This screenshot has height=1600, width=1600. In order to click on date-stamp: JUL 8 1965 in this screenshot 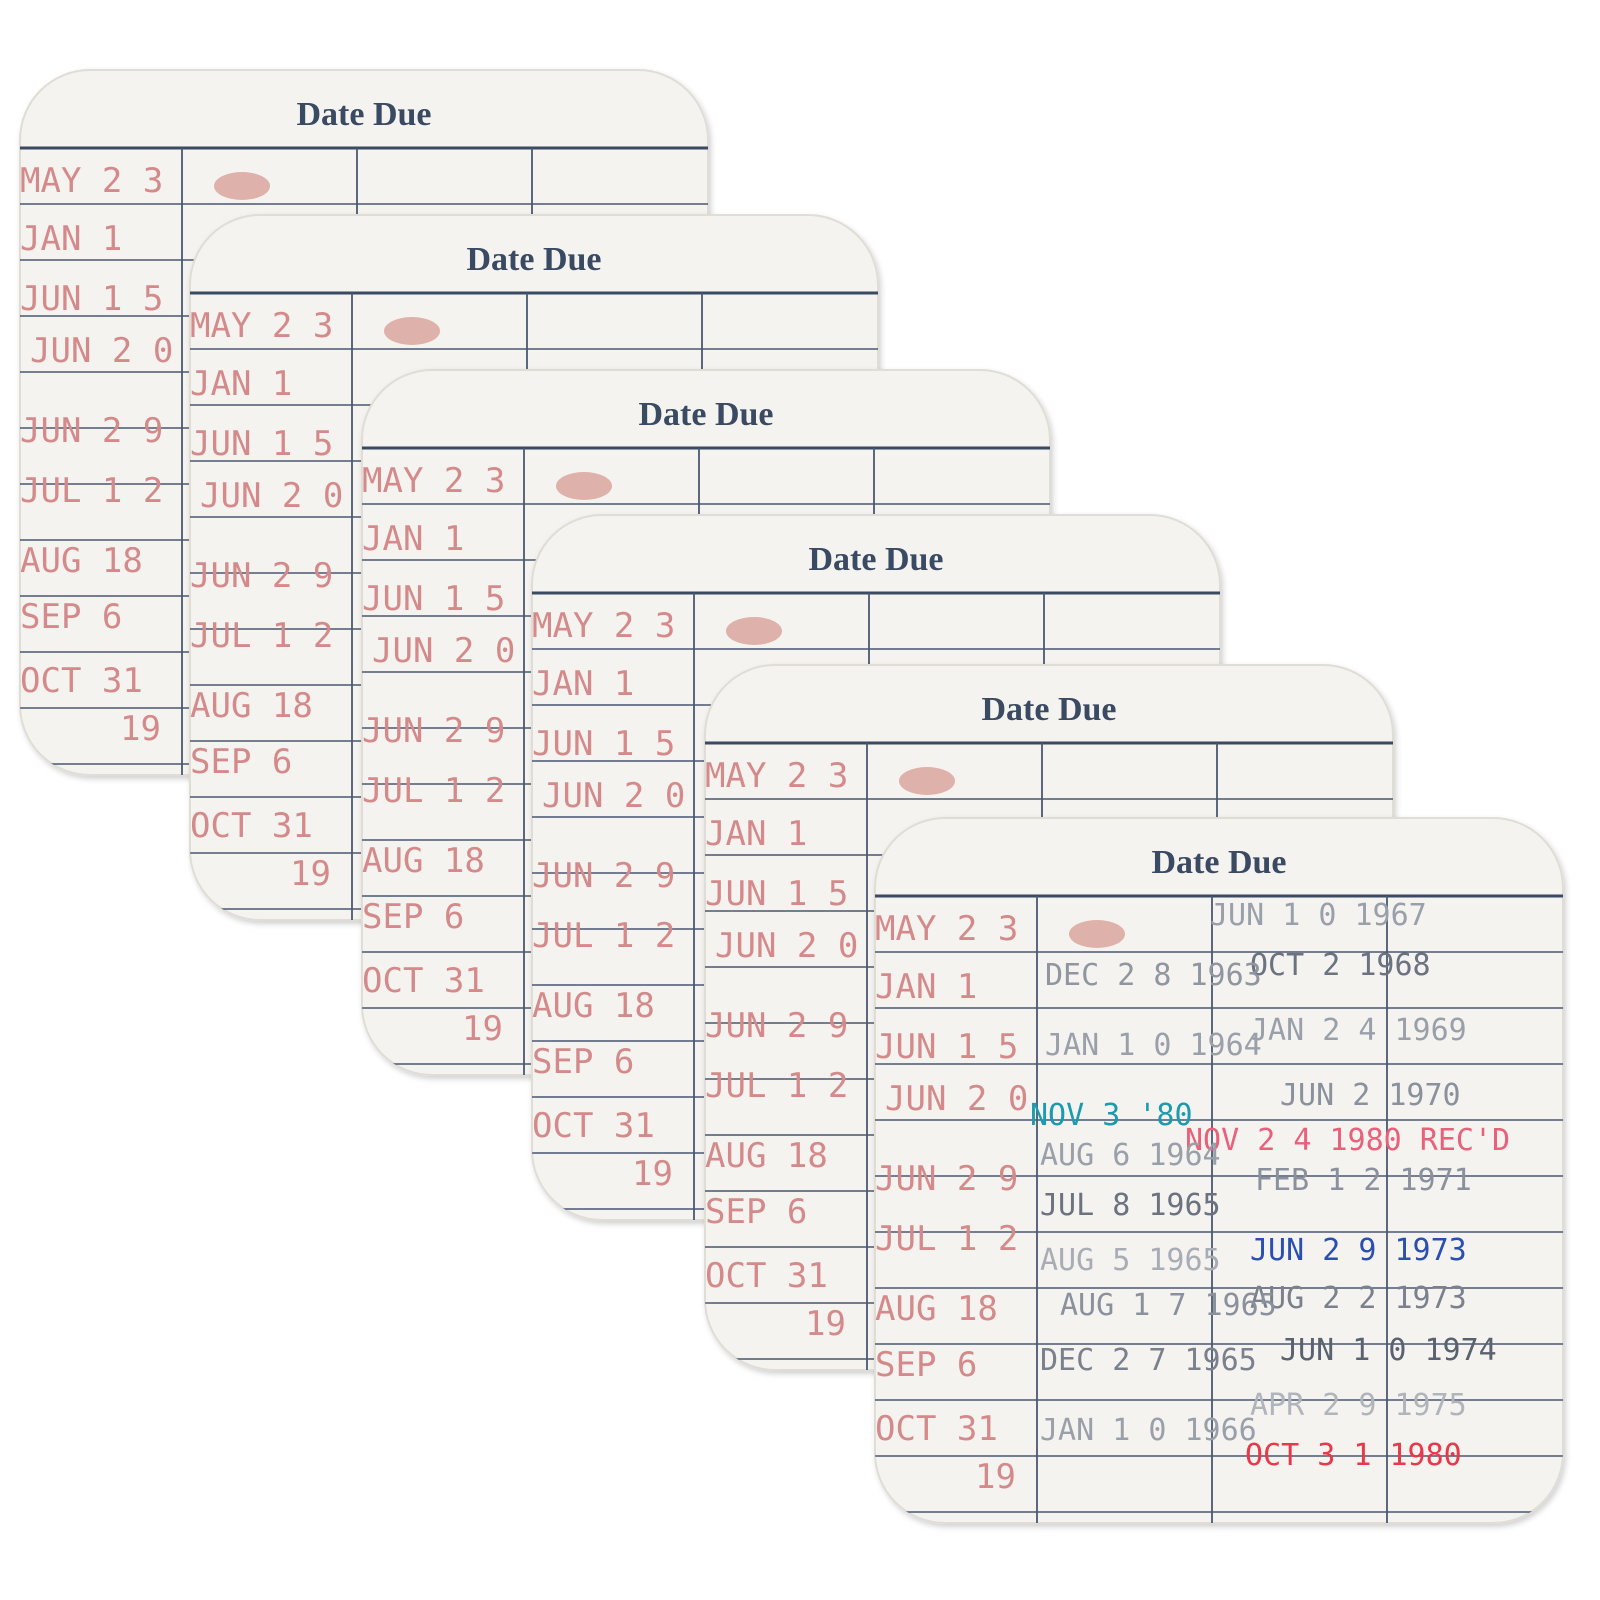, I will do `click(1130, 1205)`.